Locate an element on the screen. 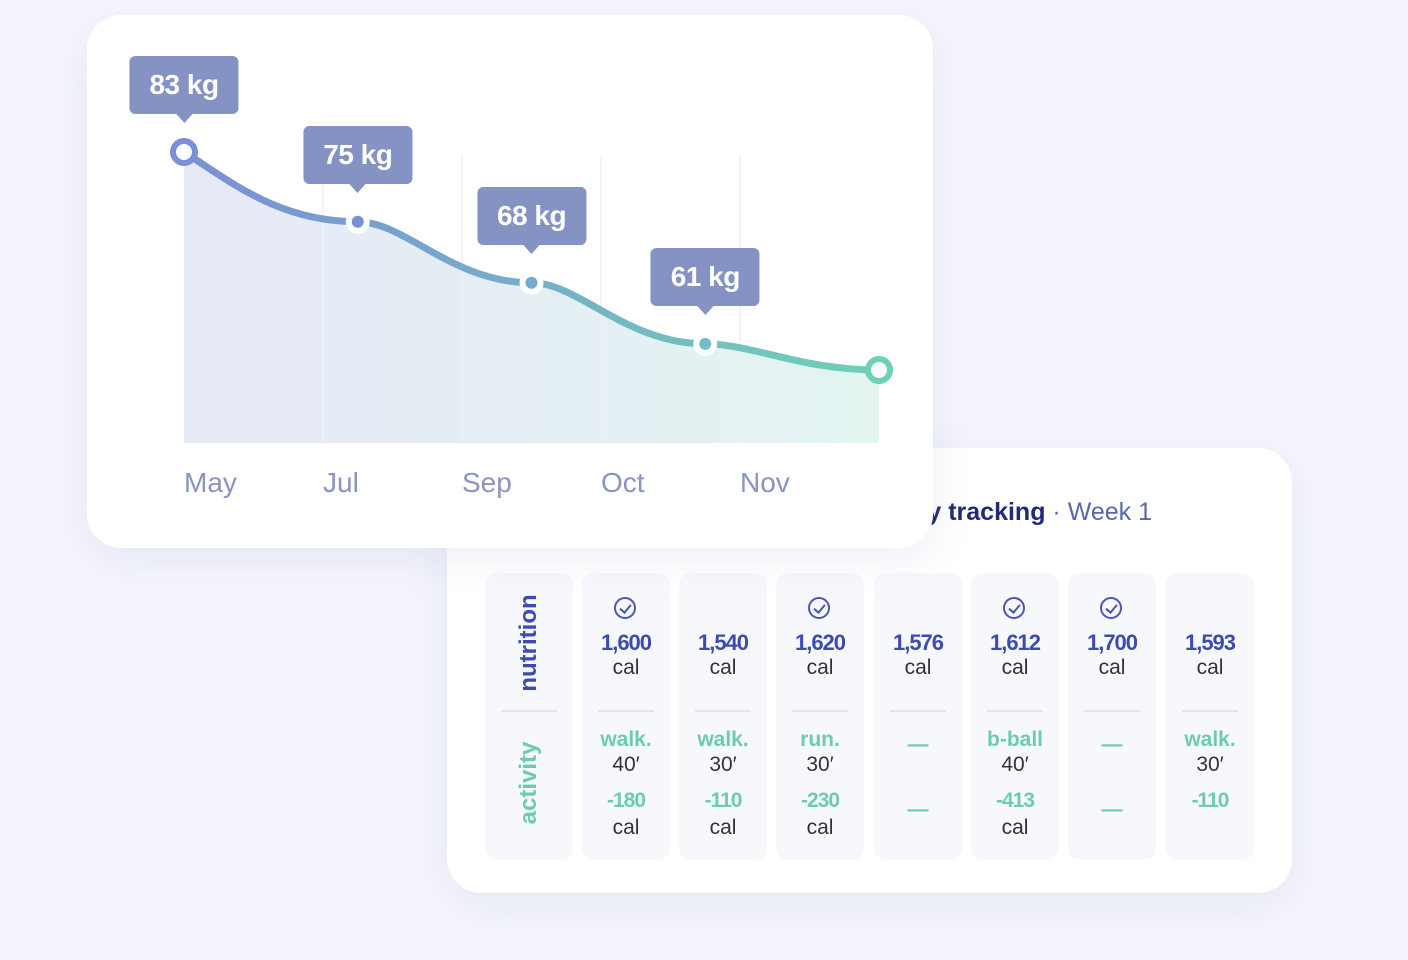 The width and height of the screenshot is (1408, 960). x-tick-label: Oct is located at coordinates (623, 482).